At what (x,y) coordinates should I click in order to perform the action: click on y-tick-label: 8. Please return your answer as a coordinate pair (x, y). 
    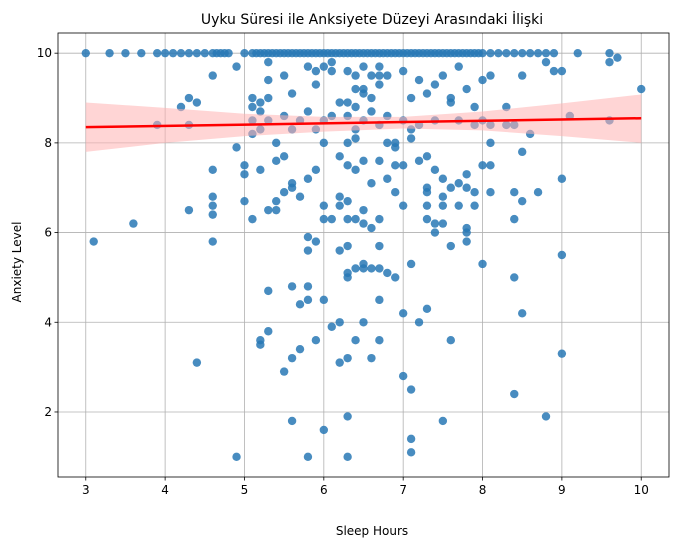
    Looking at the image, I should click on (48, 143).